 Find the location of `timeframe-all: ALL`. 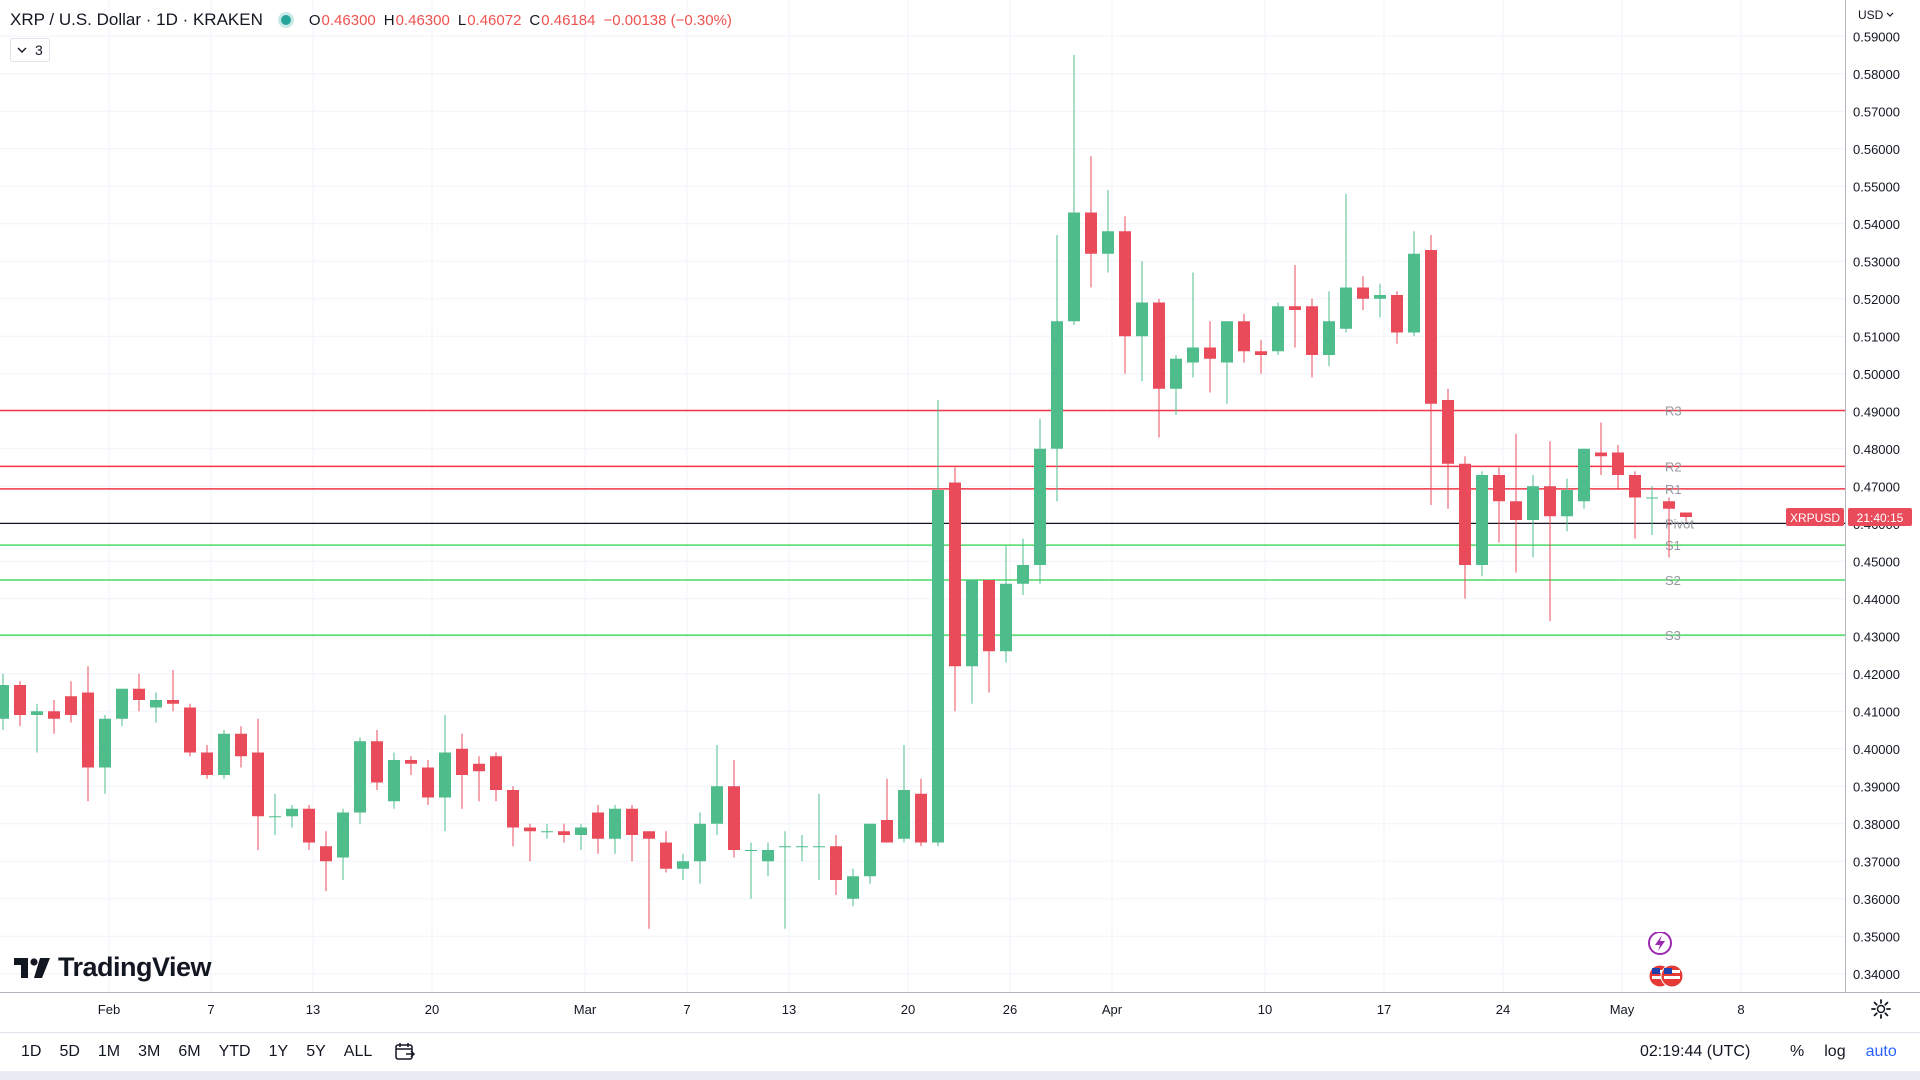

timeframe-all: ALL is located at coordinates (358, 1051).